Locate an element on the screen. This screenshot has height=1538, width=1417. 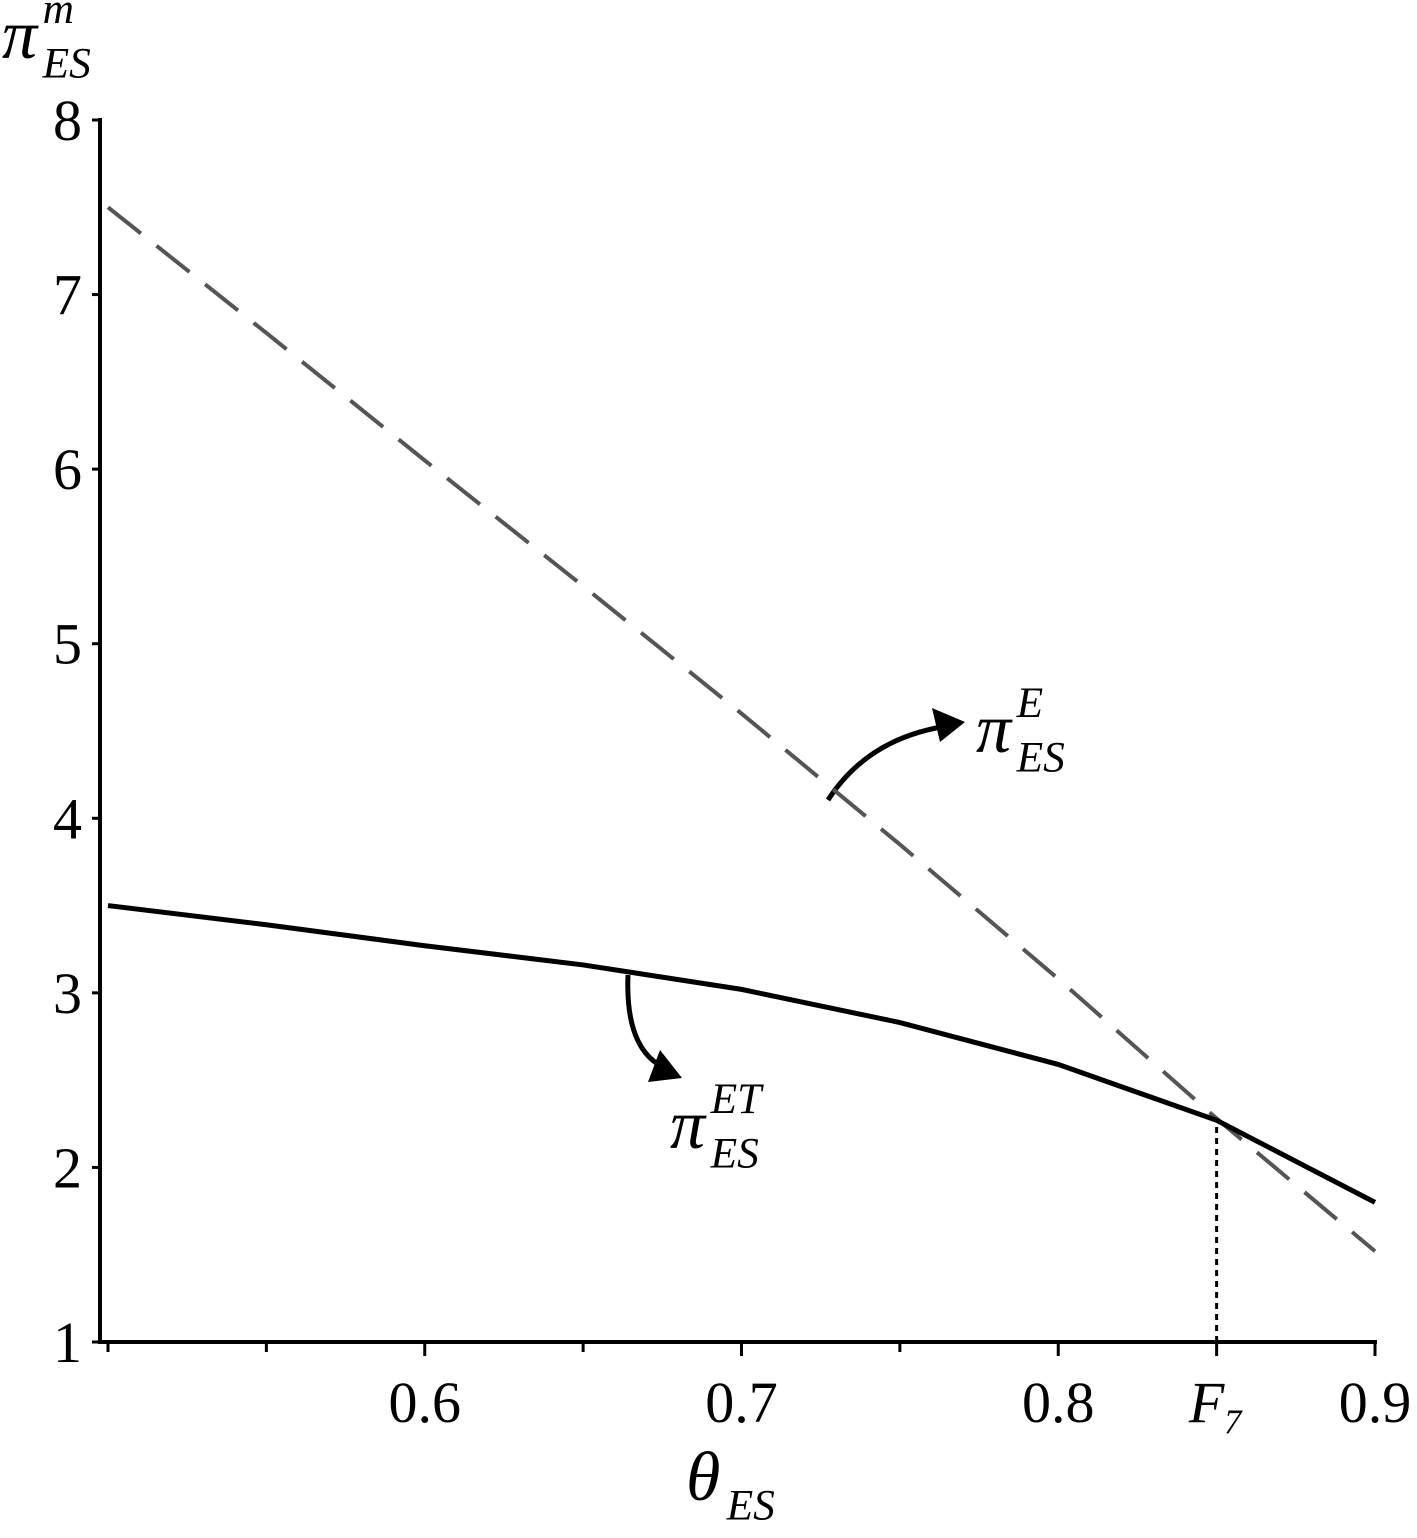
math-label: π m ES is located at coordinates (46, 44).